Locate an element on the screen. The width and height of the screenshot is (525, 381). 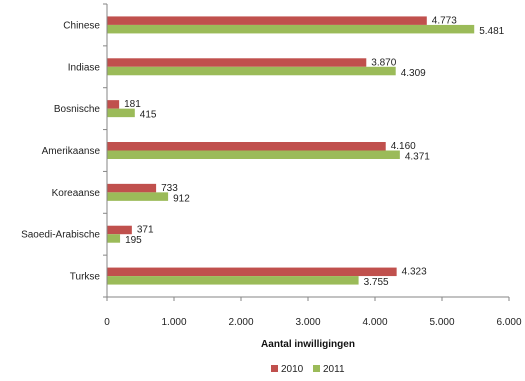
bar-2010-saoedi-arabische is located at coordinates (119, 230).